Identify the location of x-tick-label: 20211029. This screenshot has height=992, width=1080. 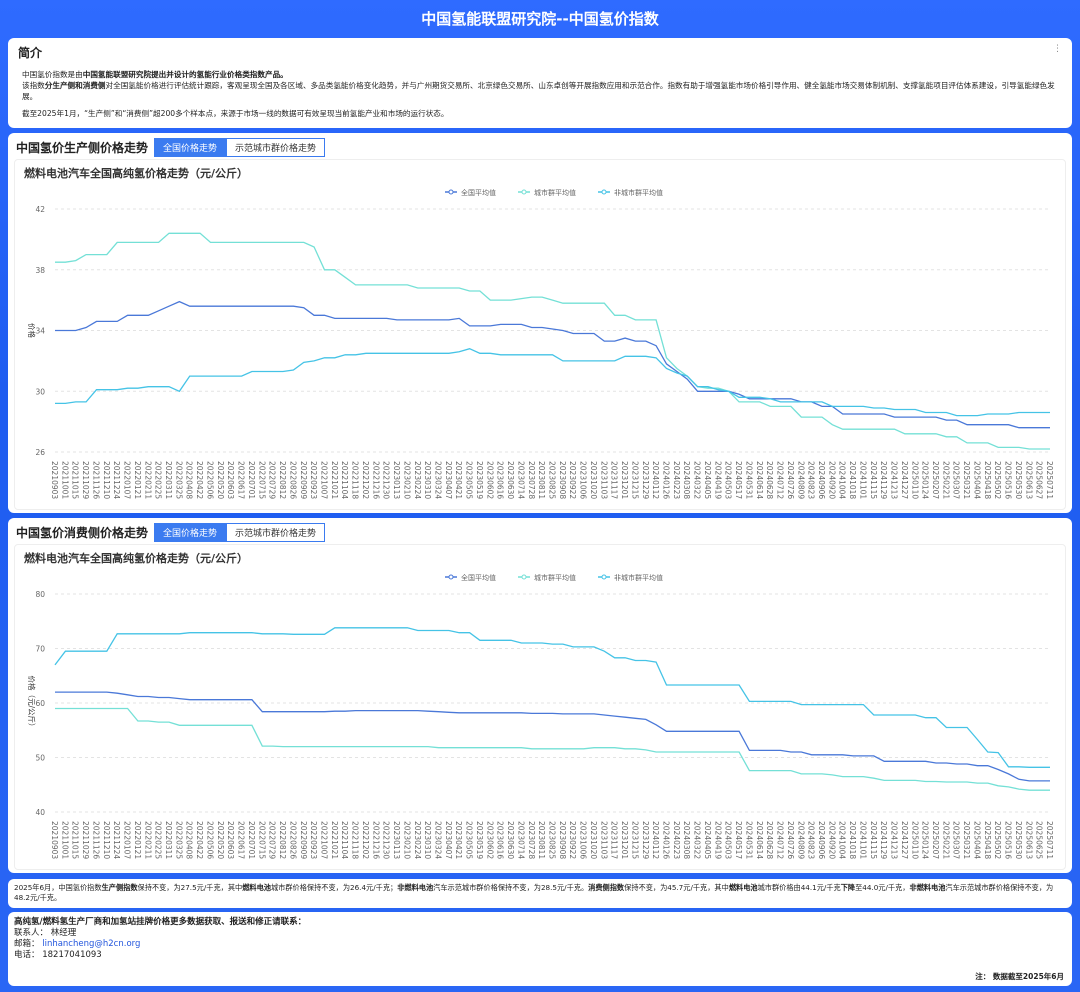
(85, 480).